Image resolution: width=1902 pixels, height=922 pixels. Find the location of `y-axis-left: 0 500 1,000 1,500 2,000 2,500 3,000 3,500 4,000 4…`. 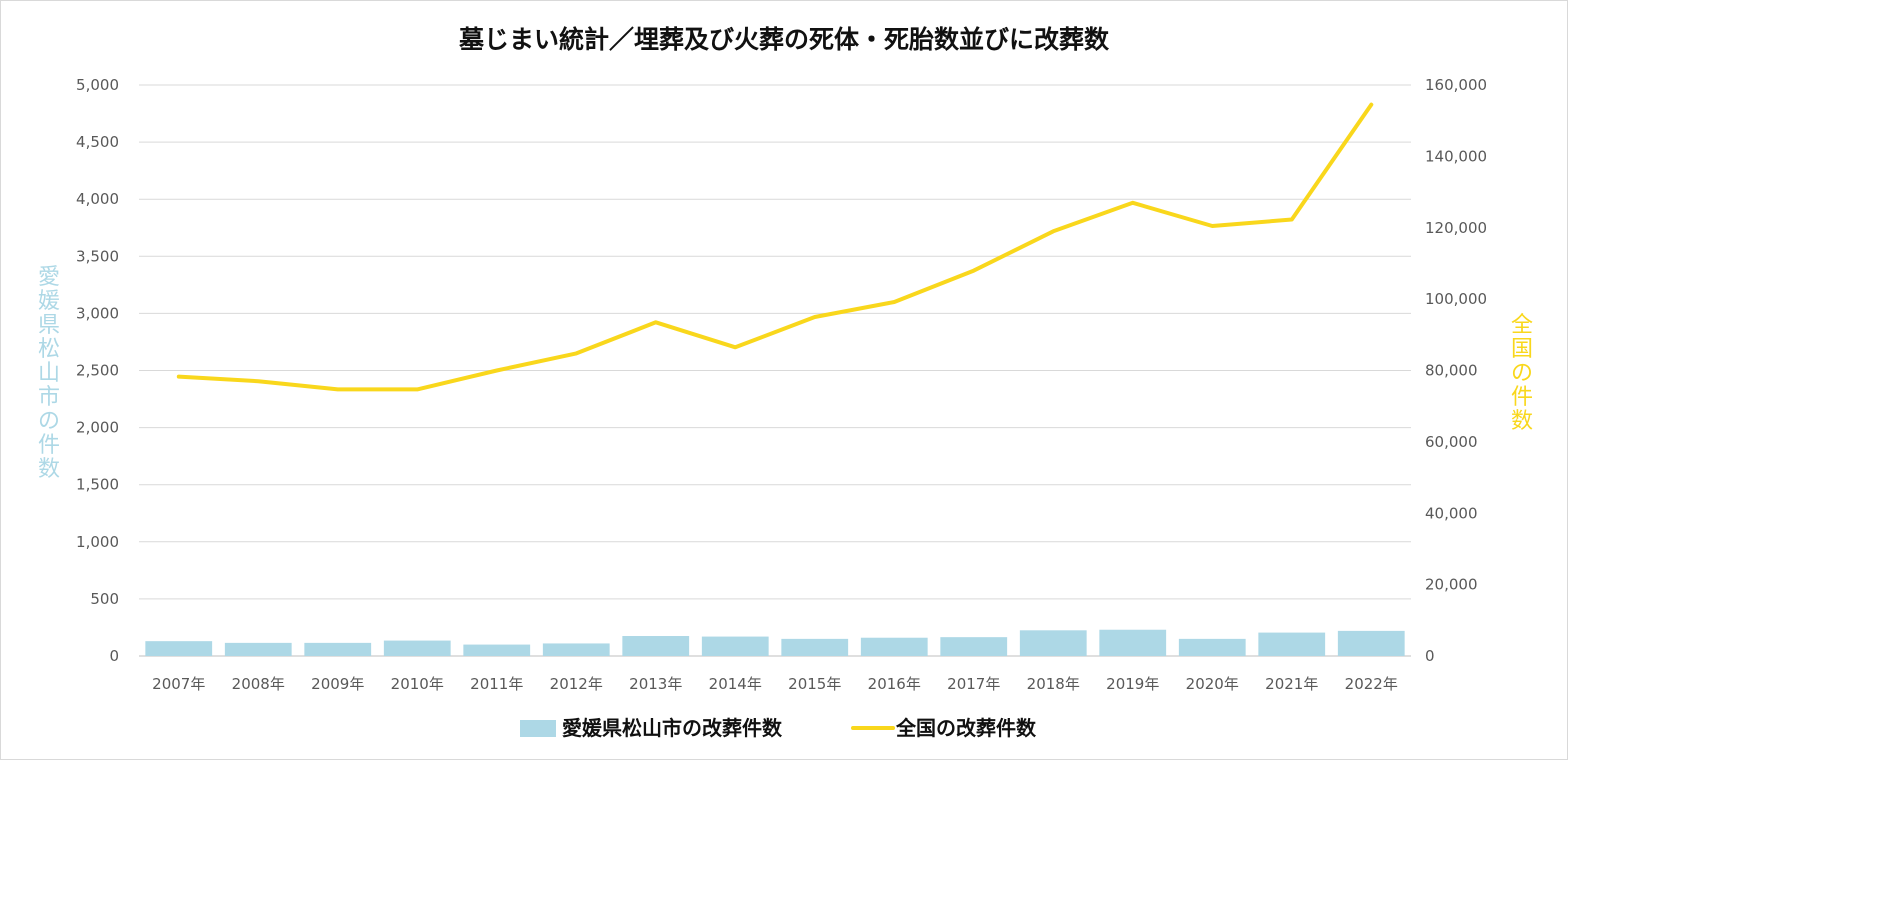

y-axis-left: 0 500 1,000 1,500 2,000 2,500 3,000 3,500 4,000 4… is located at coordinates (97, 370).